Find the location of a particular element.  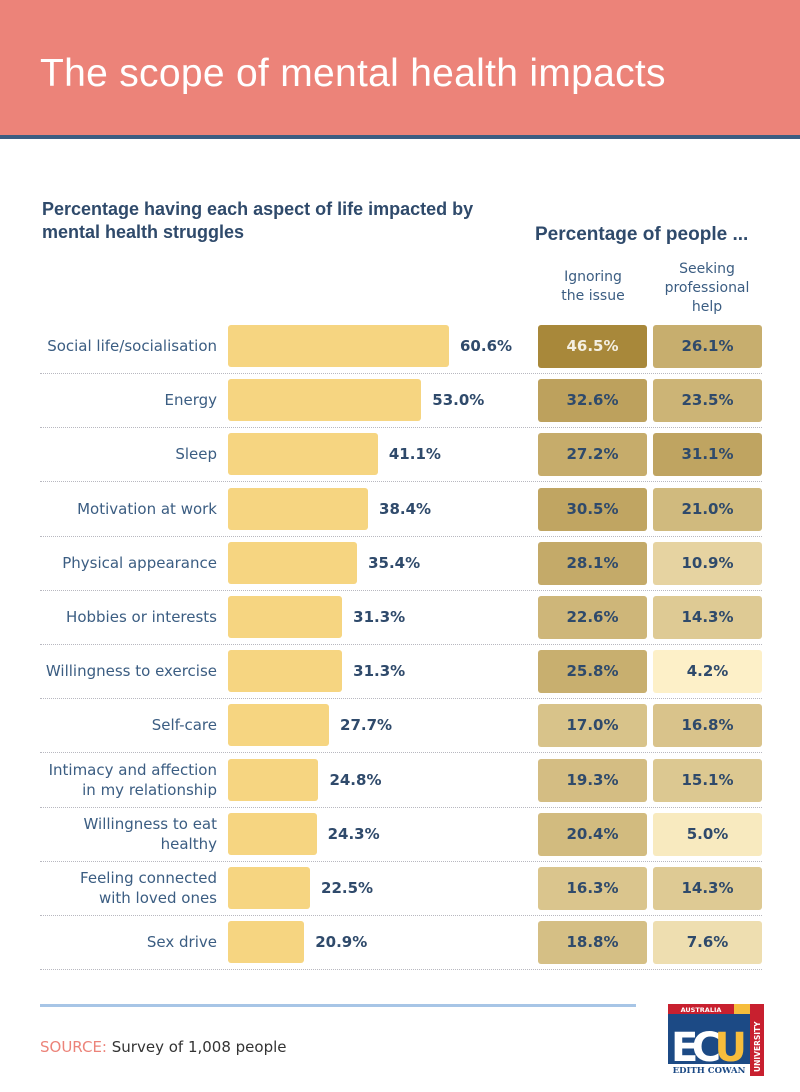

category-label-line: Feeling connected is located at coordinates (148, 878).